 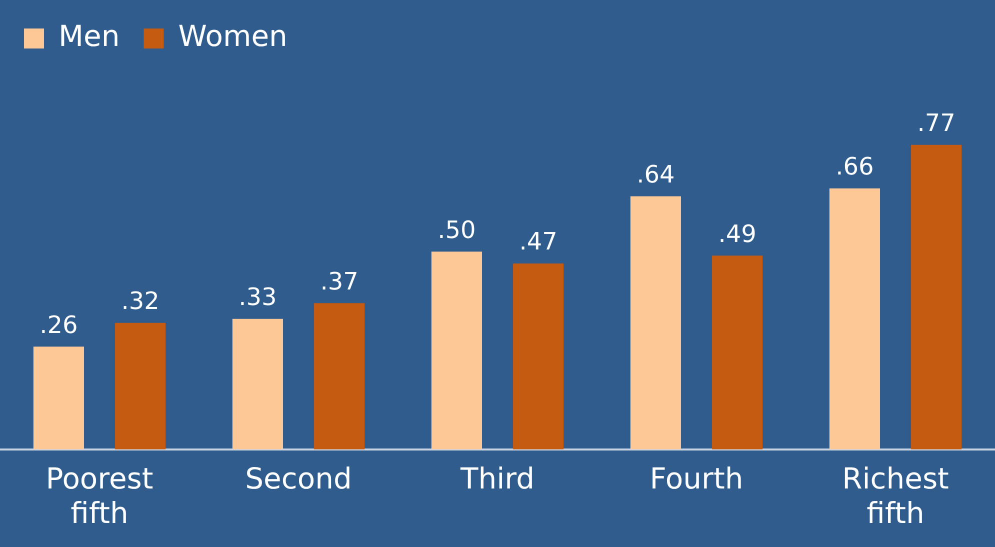 I want to click on x-tick-label: Second, so click(x=298, y=478).